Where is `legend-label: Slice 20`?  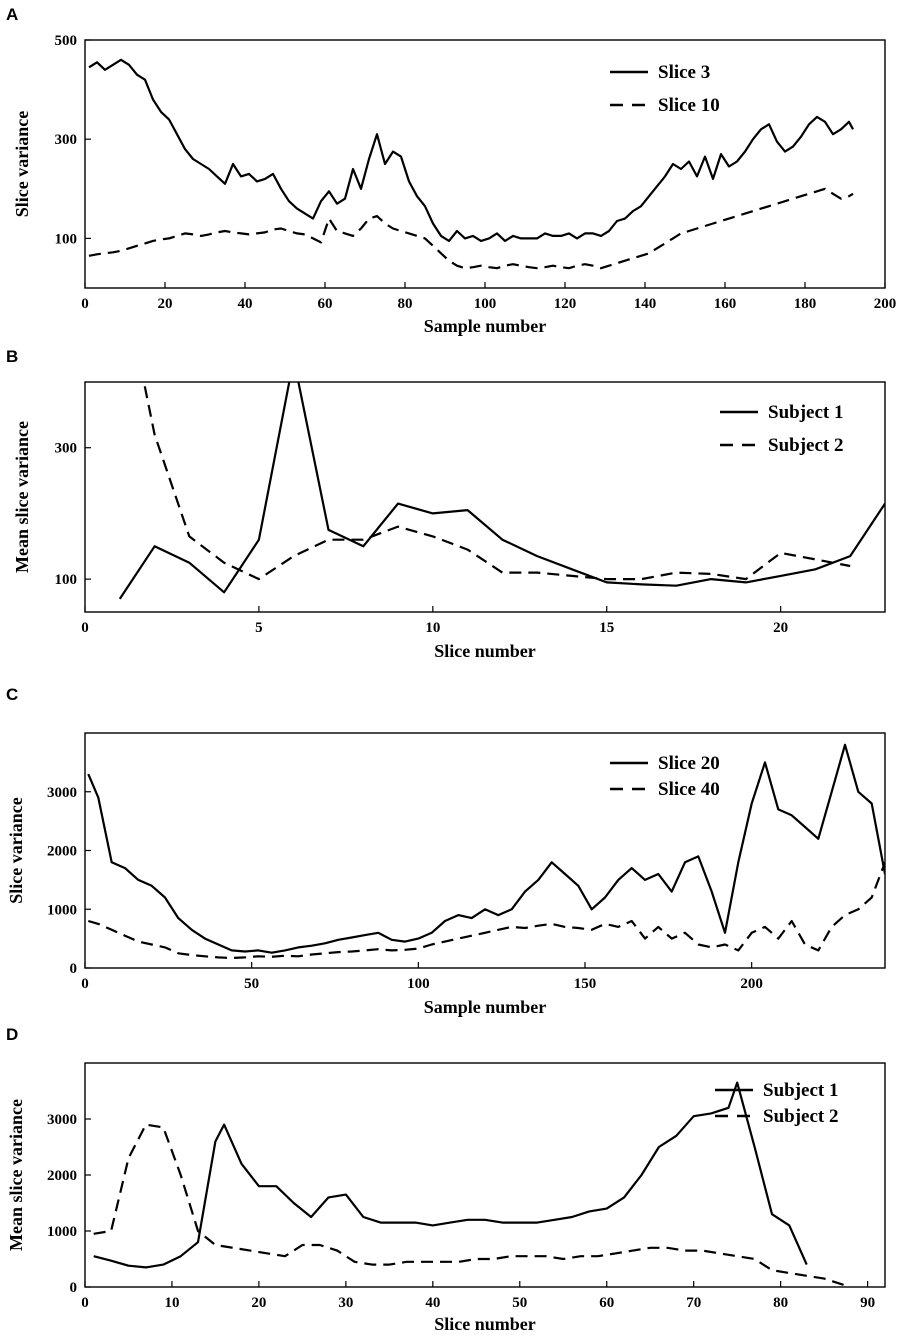
legend-label: Slice 20 is located at coordinates (689, 763).